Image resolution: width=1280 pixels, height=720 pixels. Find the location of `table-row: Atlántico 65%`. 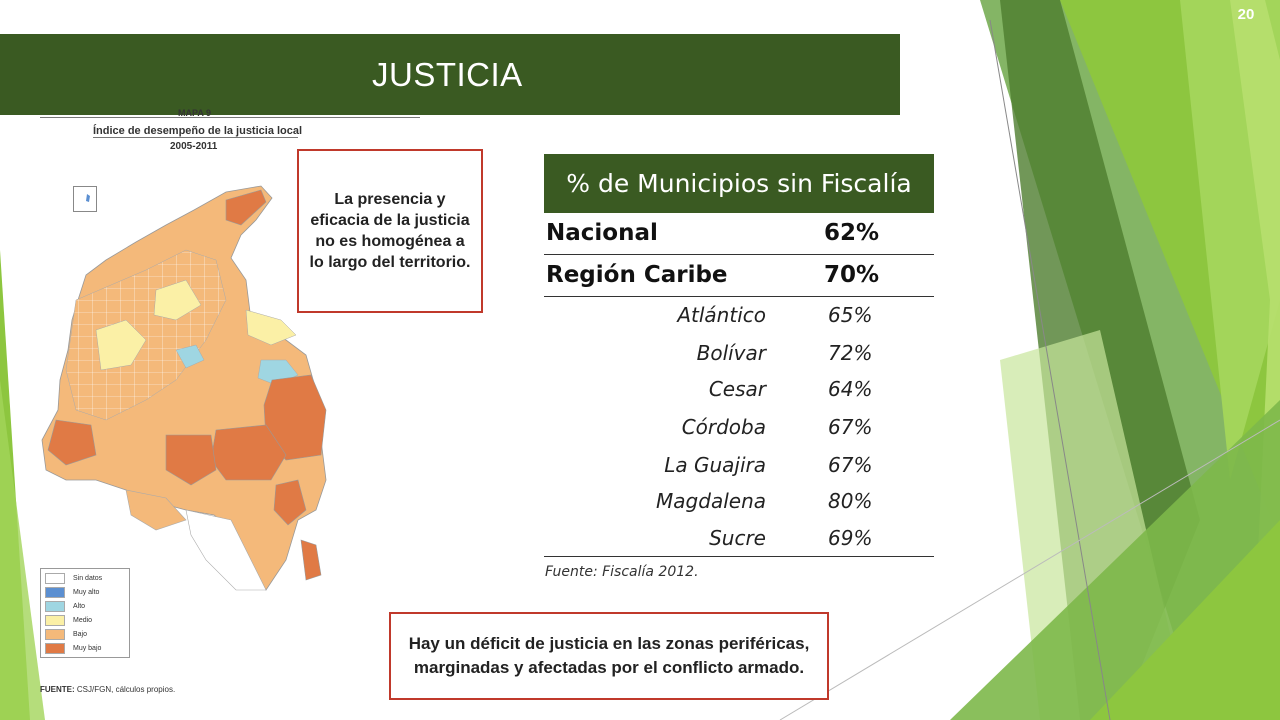

table-row: Atlántico 65% is located at coordinates (775, 315).